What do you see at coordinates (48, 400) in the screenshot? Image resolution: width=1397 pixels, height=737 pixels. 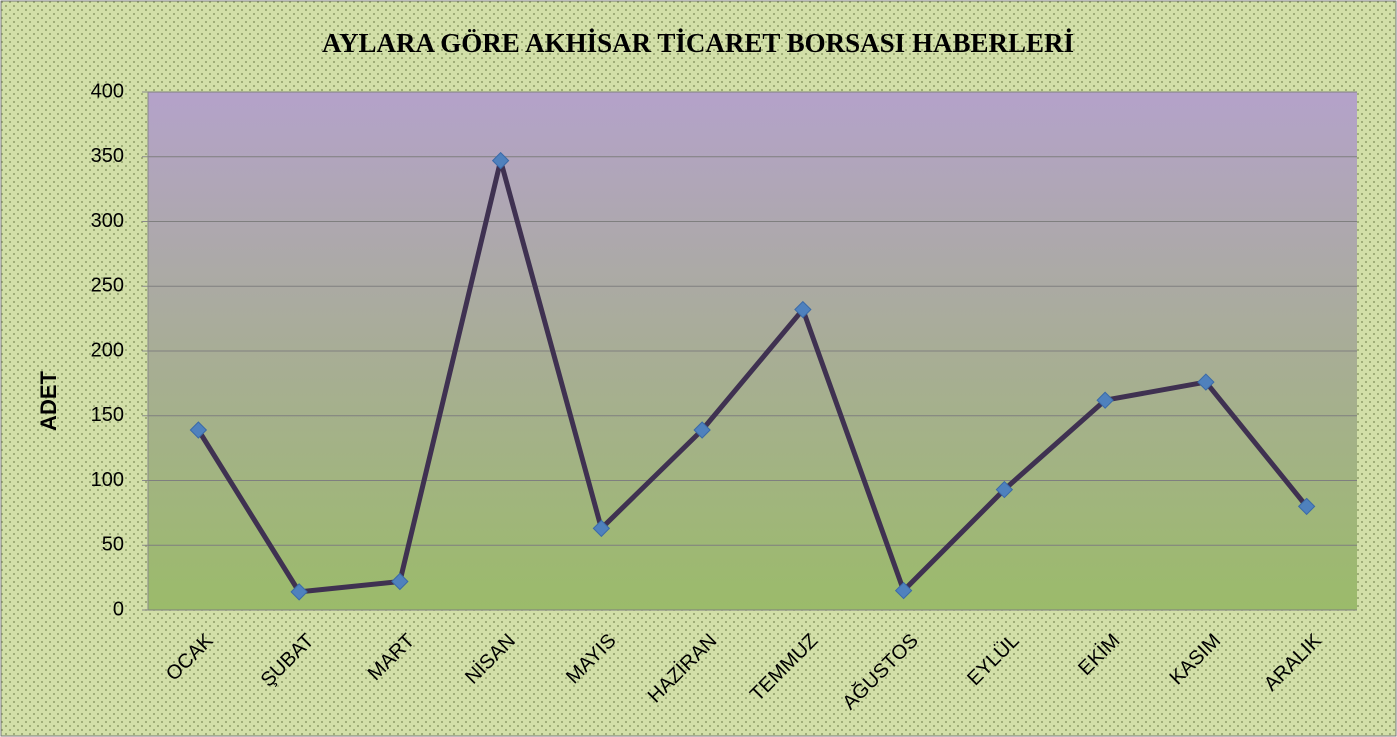 I see `y-axis-label: ADET` at bounding box center [48, 400].